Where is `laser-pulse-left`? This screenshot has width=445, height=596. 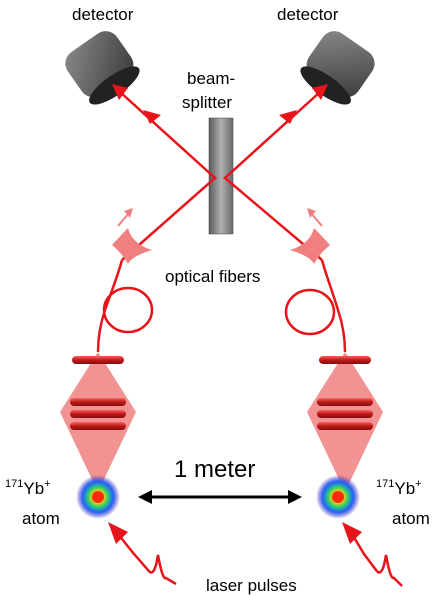 laser-pulse-left is located at coordinates (147, 559).